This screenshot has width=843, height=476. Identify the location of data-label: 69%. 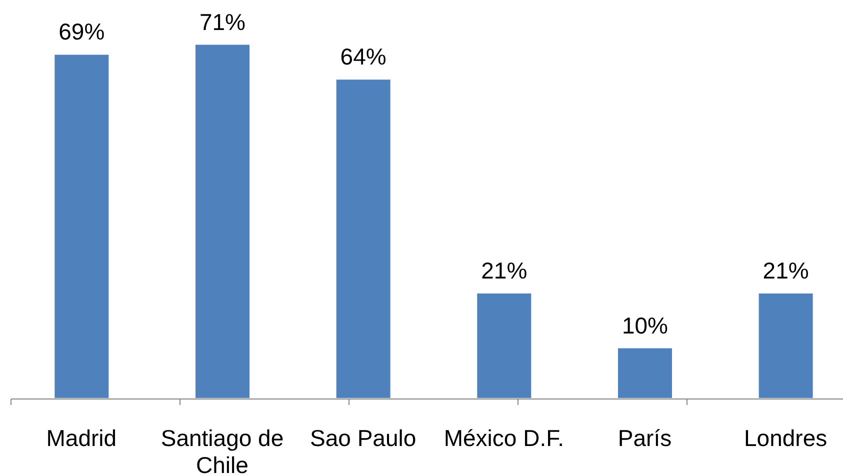
(81, 31).